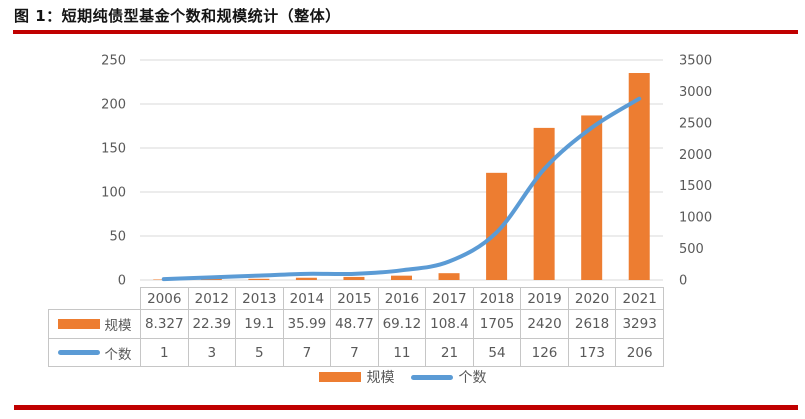 Image resolution: width=805 pixels, height=419 pixels. I want to click on table-series-label: 个数, so click(94, 352).